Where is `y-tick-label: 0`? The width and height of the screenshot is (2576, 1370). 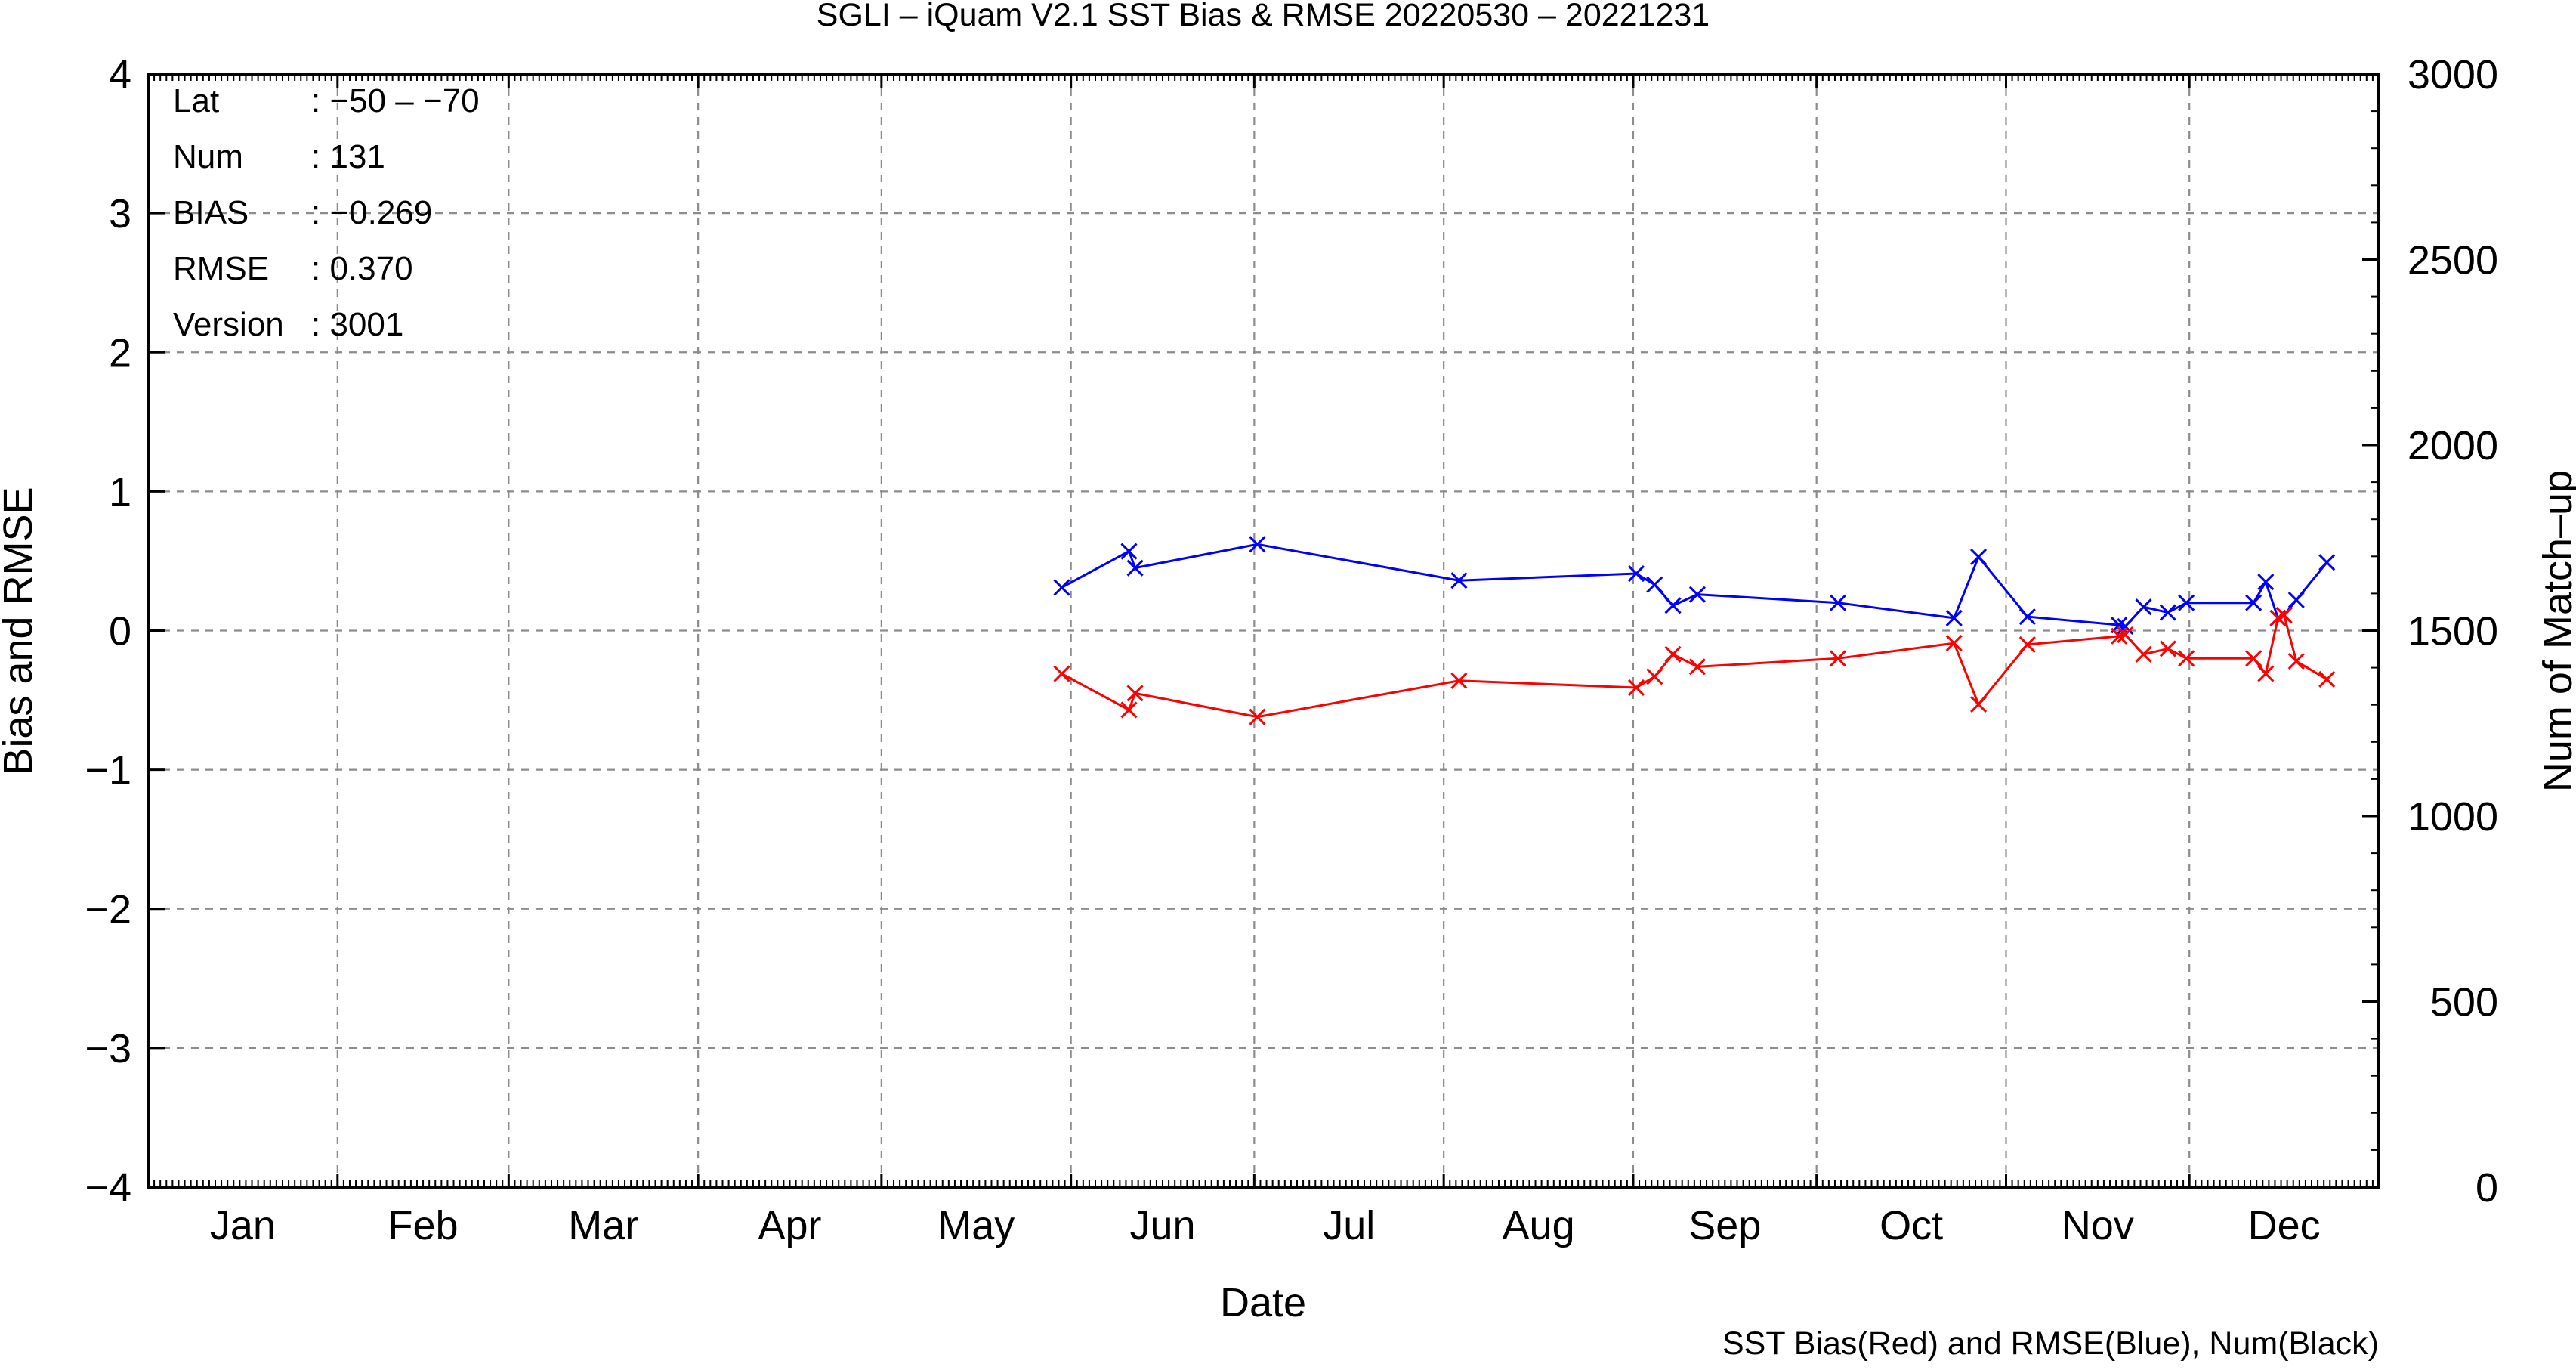 y-tick-label: 0 is located at coordinates (120, 631).